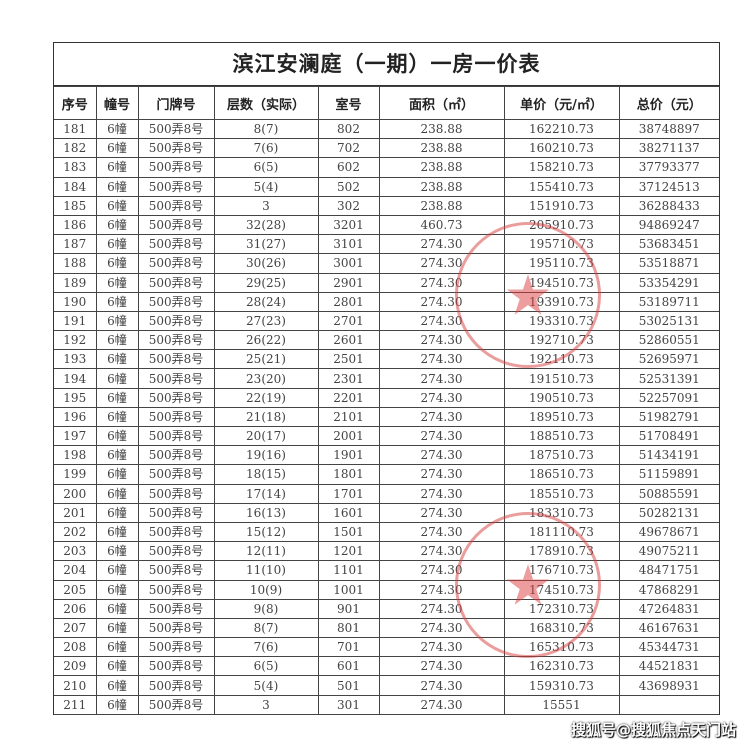  What do you see at coordinates (348, 129) in the screenshot?
I see `cell-room: 802` at bounding box center [348, 129].